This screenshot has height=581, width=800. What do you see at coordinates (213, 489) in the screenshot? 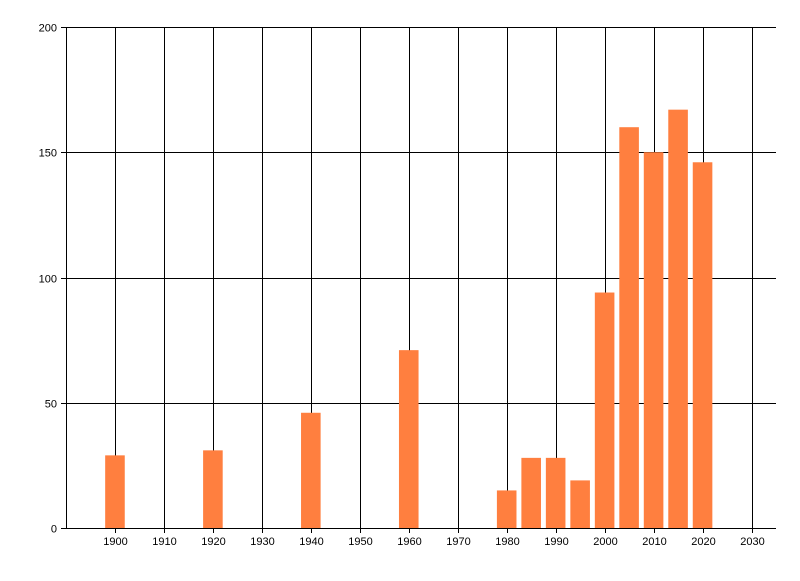
I see `bar-1920` at bounding box center [213, 489].